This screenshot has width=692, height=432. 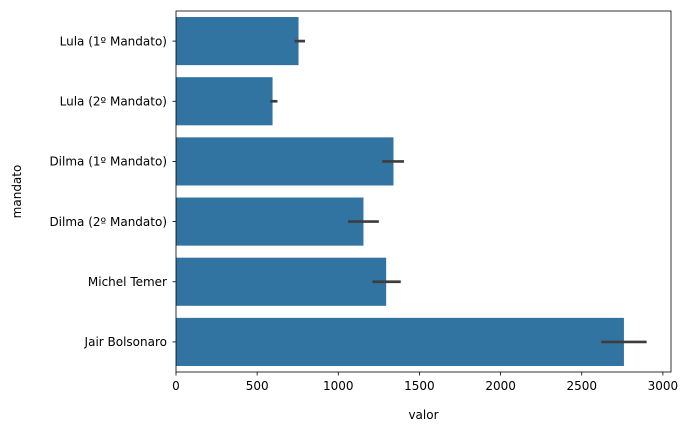 What do you see at coordinates (17, 192) in the screenshot?
I see `y-axis-label: mandato` at bounding box center [17, 192].